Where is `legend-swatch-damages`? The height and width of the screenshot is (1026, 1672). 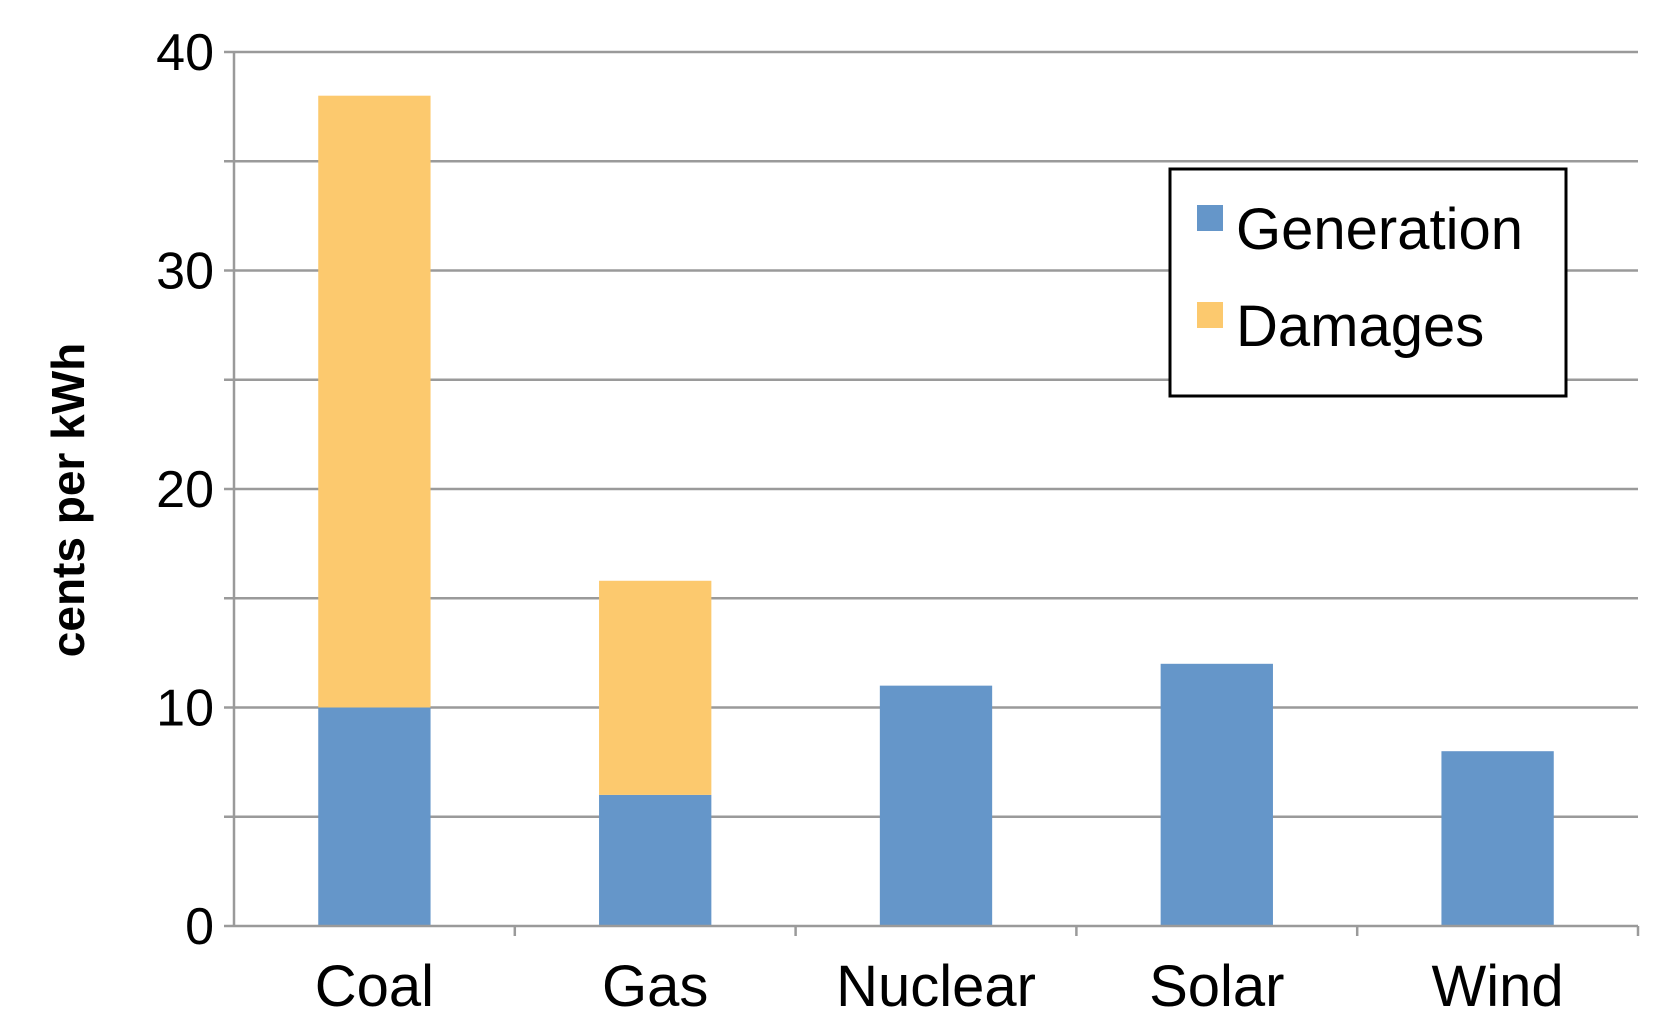 legend-swatch-damages is located at coordinates (1210, 315).